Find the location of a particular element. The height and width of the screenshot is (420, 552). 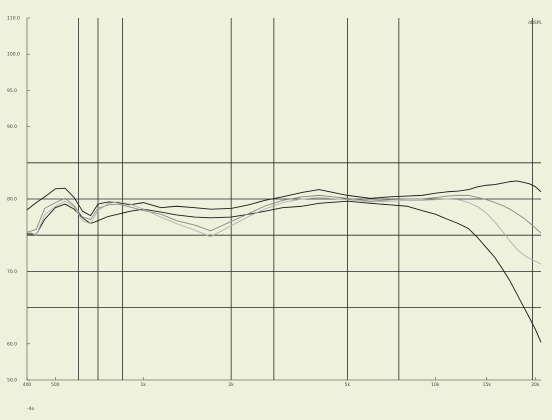

y-tick-label-3: 90.0 is located at coordinates (12, 127).